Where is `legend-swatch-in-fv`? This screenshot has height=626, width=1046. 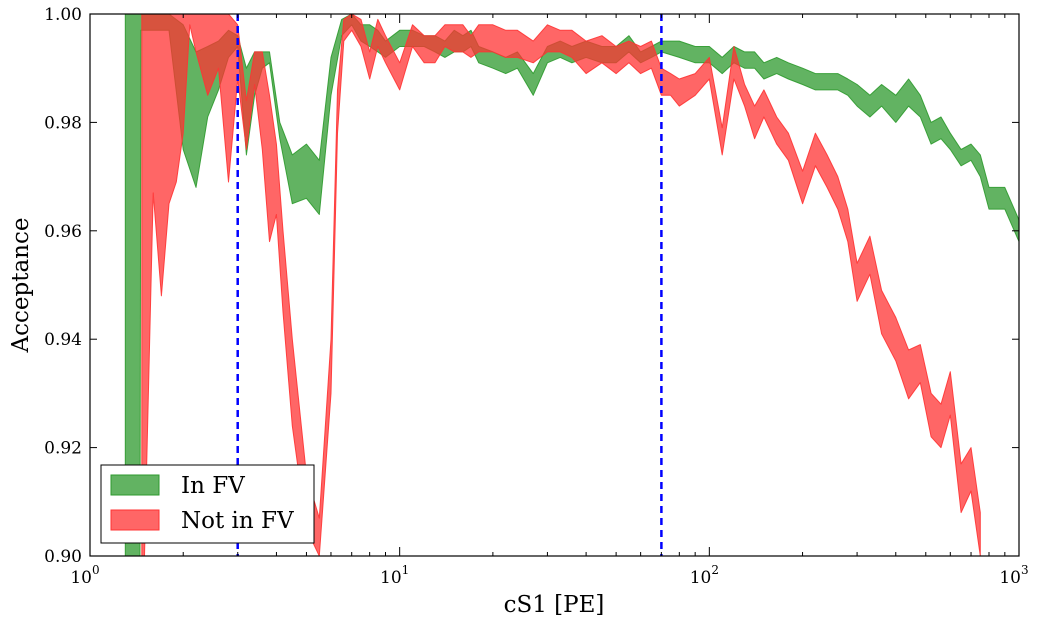
legend-swatch-in-fv is located at coordinates (135, 485).